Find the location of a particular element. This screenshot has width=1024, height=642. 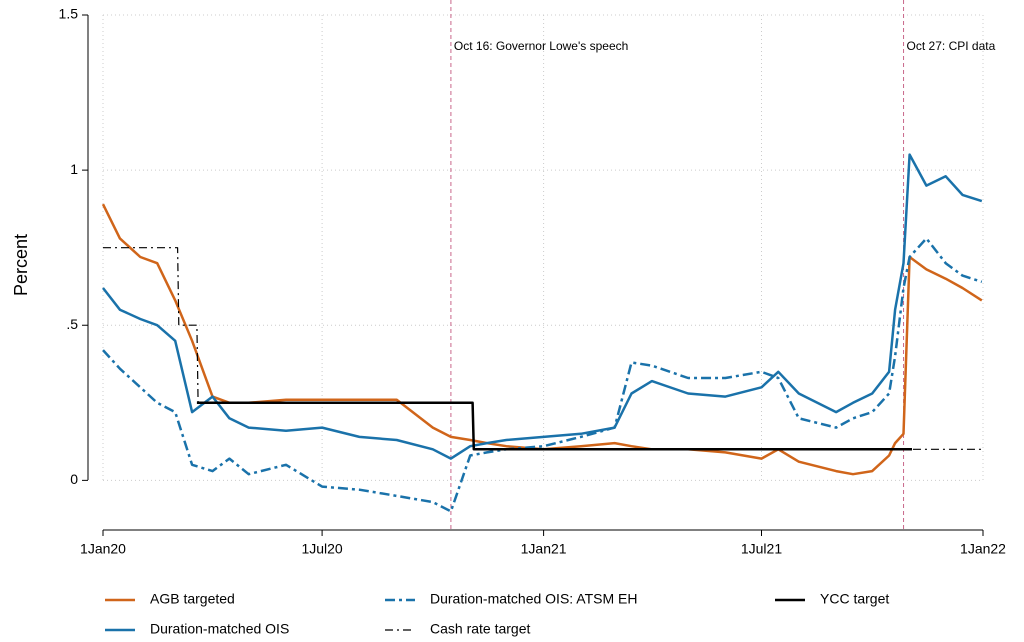

x-tick-label: 1Jul20 is located at coordinates (321, 549).